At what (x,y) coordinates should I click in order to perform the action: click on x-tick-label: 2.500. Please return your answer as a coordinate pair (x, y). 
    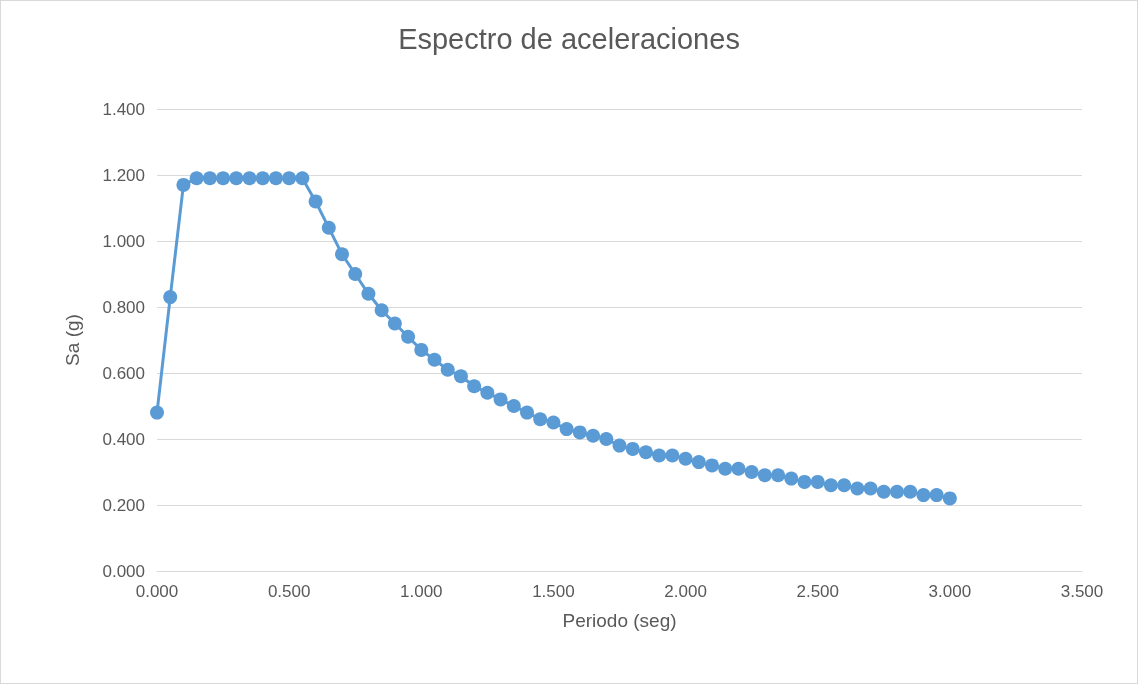
    Looking at the image, I should click on (817, 591).